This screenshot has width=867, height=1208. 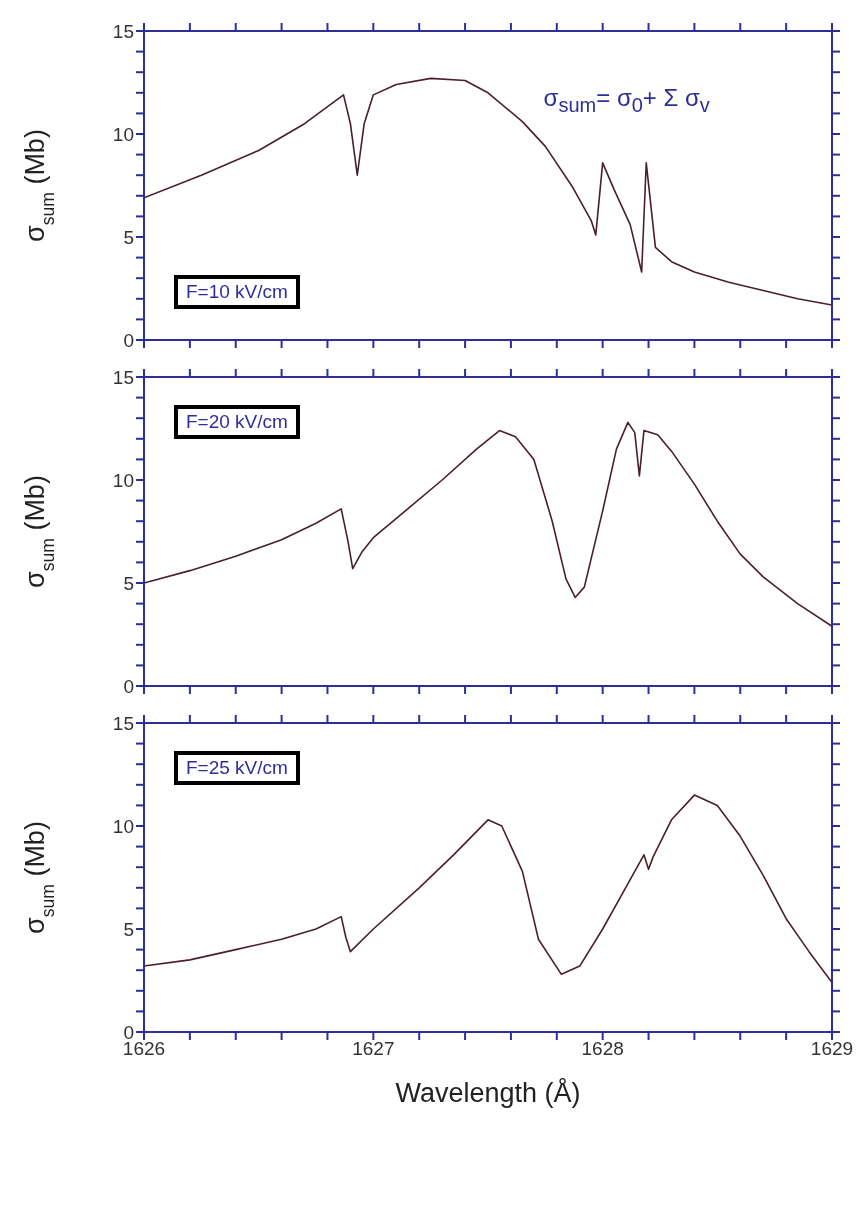 What do you see at coordinates (626, 100) in the screenshot?
I see `annotation: σ$_{sum}$= σ$_{0}$+ Σ σ$_{v}$` at bounding box center [626, 100].